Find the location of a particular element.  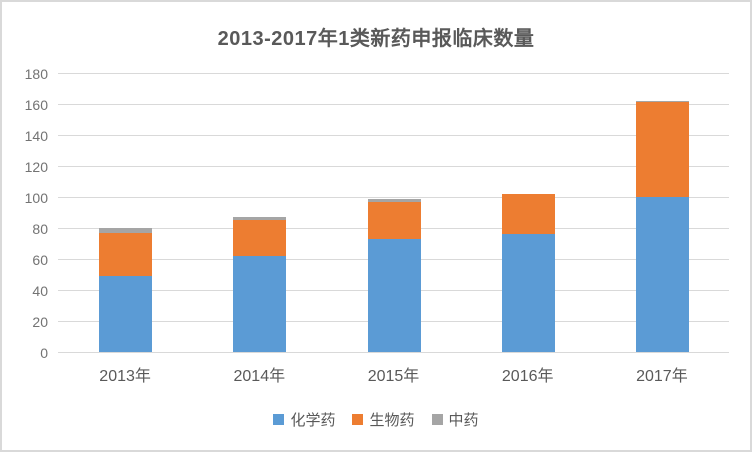

y-tick-label: 80 is located at coordinates (40, 229).